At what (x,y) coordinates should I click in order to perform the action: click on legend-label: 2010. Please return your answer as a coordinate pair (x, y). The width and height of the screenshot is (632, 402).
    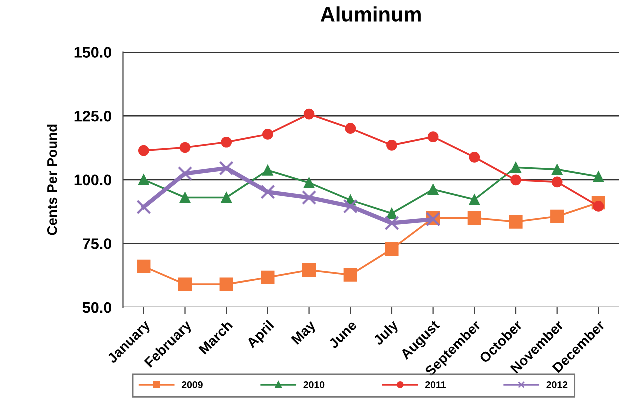
    Looking at the image, I should click on (314, 385).